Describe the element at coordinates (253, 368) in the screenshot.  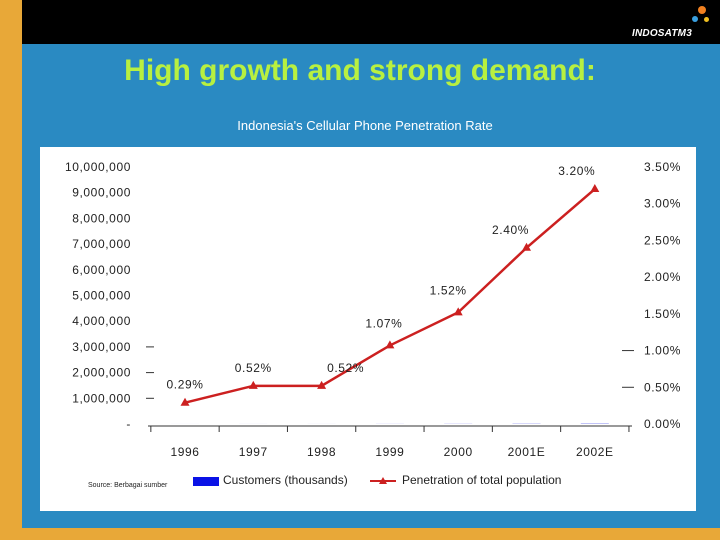
I see `data-label-1997: 0.52%` at that location.